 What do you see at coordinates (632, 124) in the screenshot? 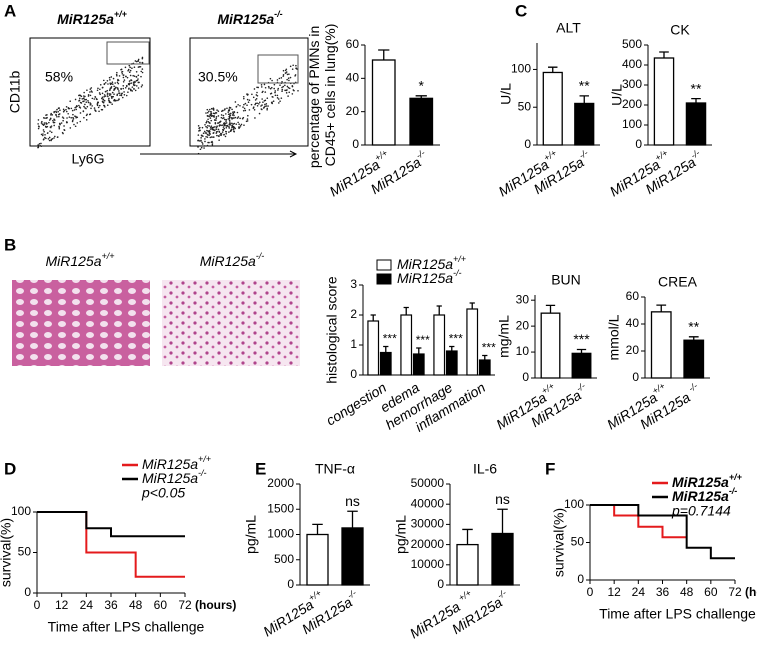
I see `y-tick-label: 100` at bounding box center [632, 124].